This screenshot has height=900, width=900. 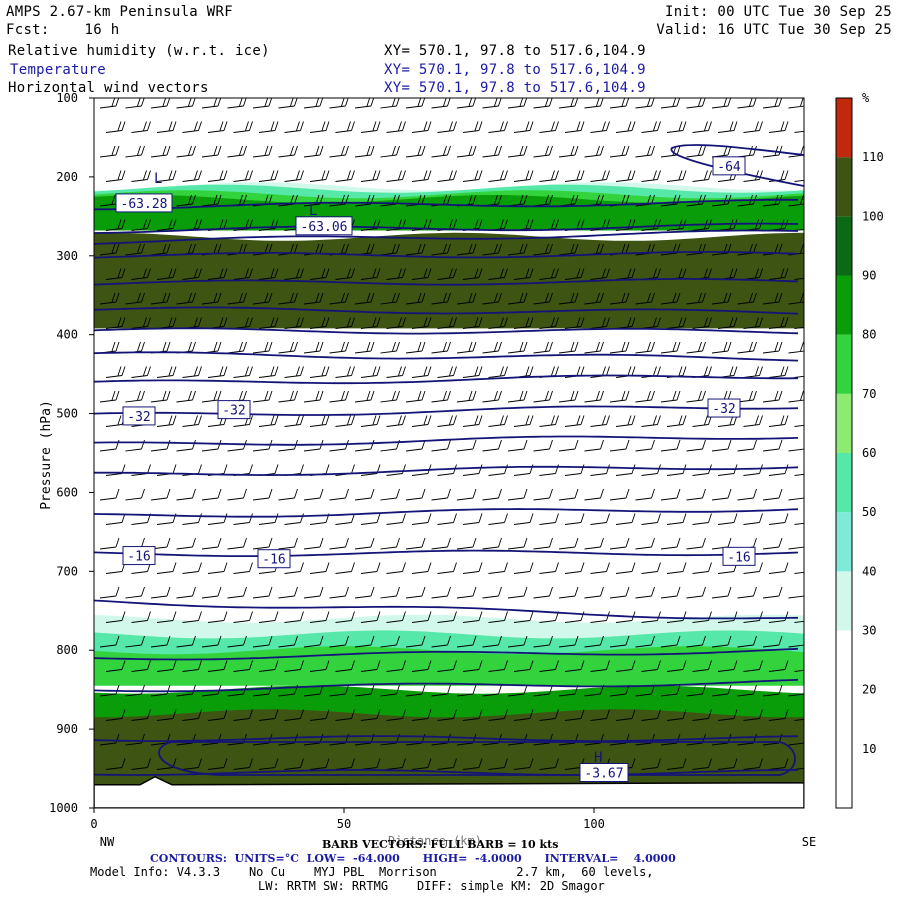 What do you see at coordinates (869, 335) in the screenshot?
I see `colorbar-tick-label: 80` at bounding box center [869, 335].